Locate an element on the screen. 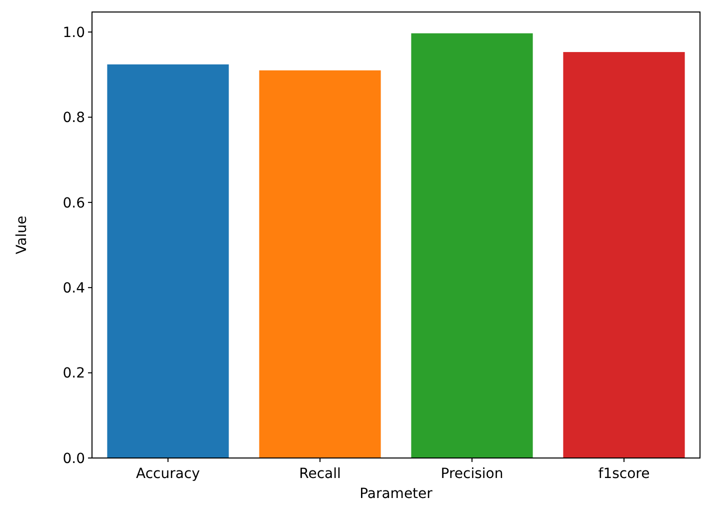  y-tick-label: 0.2 is located at coordinates (73, 374).